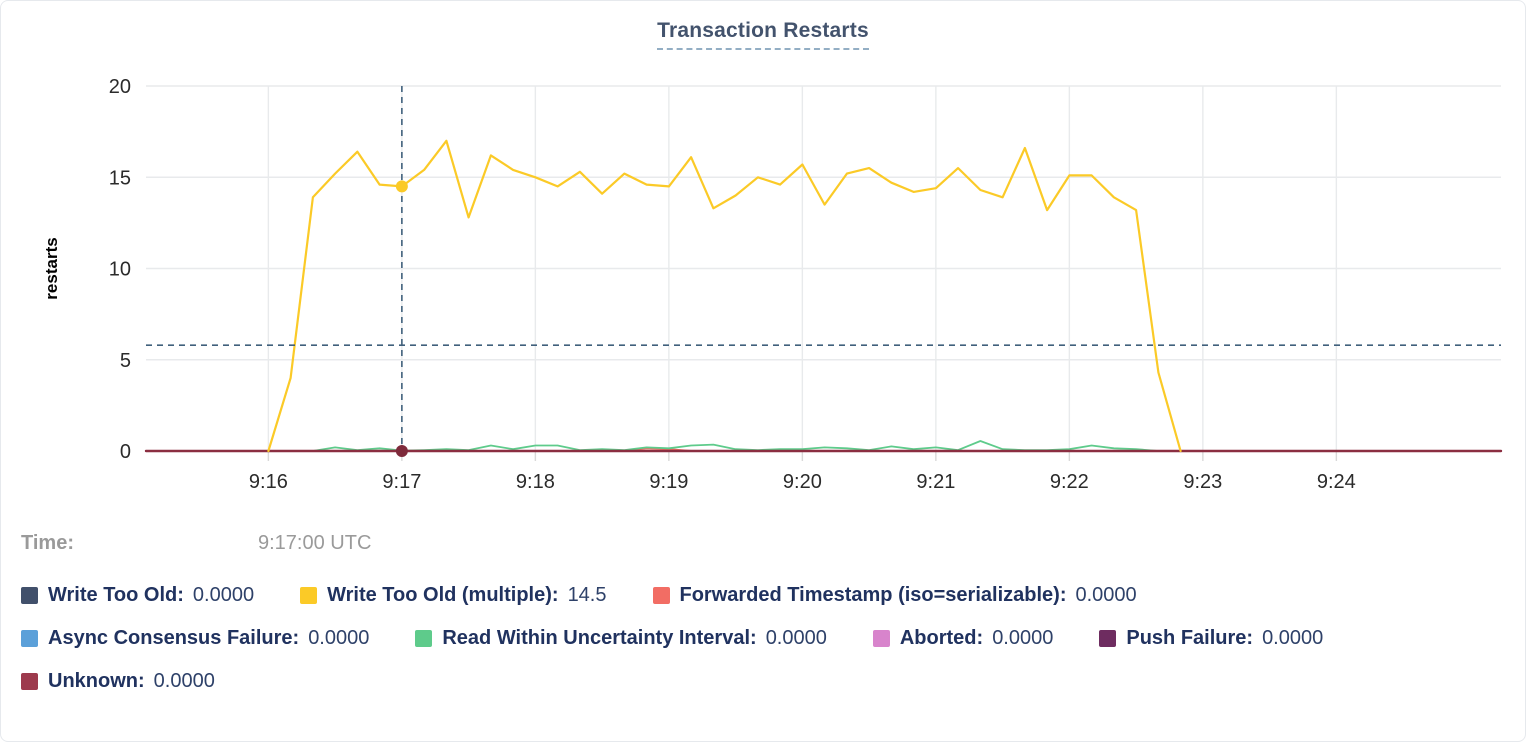 This screenshot has height=744, width=1528. I want to click on series-line, so click(735, 446).